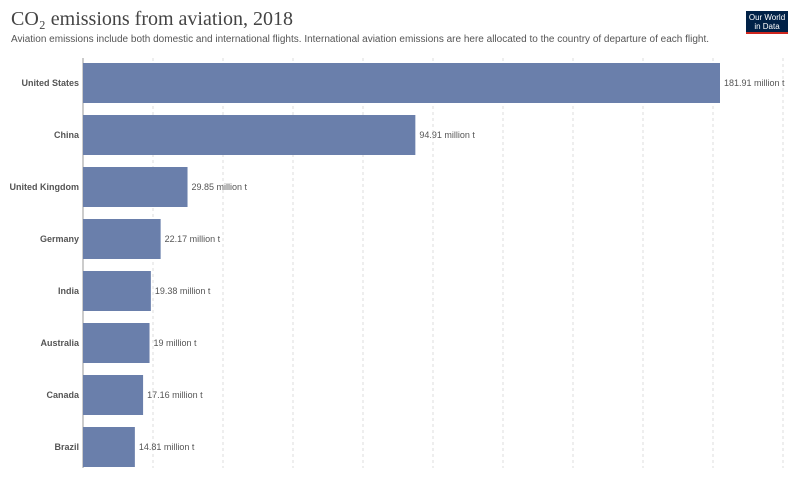  Describe the element at coordinates (767, 17) in the screenshot. I see `logo-line-1: Our World` at that location.